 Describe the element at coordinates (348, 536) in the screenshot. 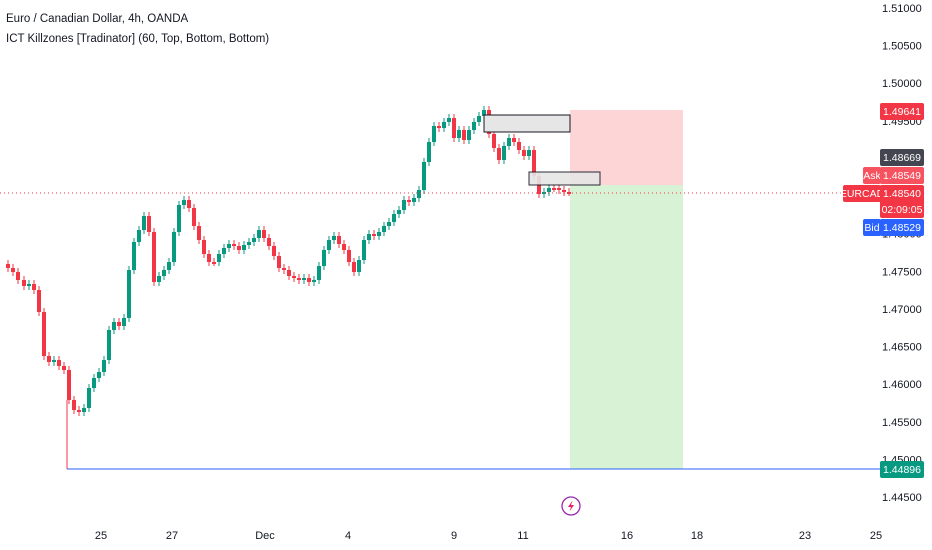

I see `time-tick: 4` at that location.